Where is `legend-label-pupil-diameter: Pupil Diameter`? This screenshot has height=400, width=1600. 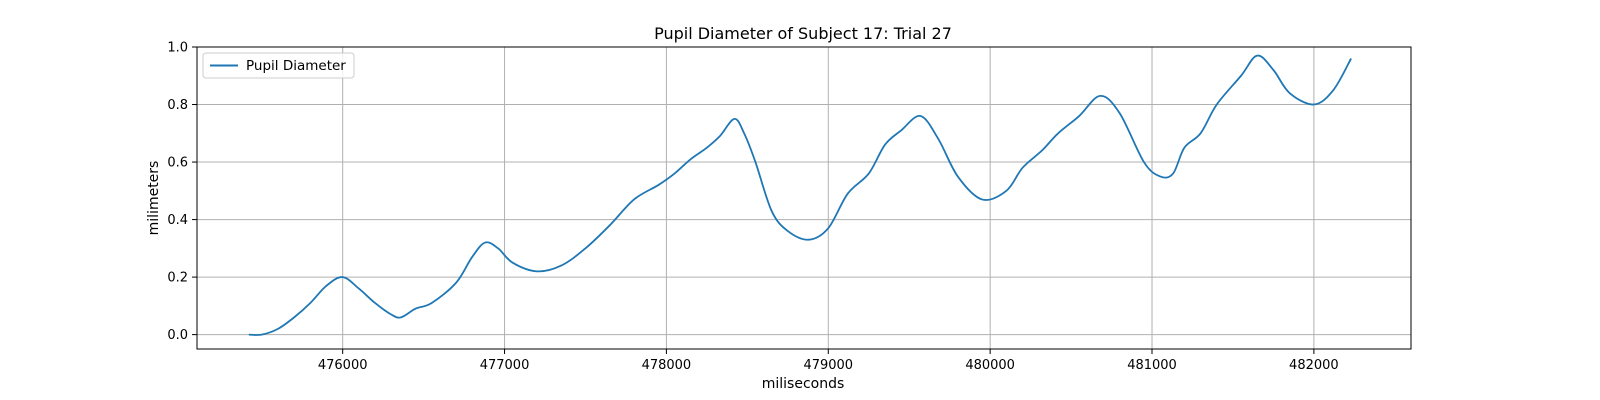 legend-label-pupil-diameter: Pupil Diameter is located at coordinates (296, 66).